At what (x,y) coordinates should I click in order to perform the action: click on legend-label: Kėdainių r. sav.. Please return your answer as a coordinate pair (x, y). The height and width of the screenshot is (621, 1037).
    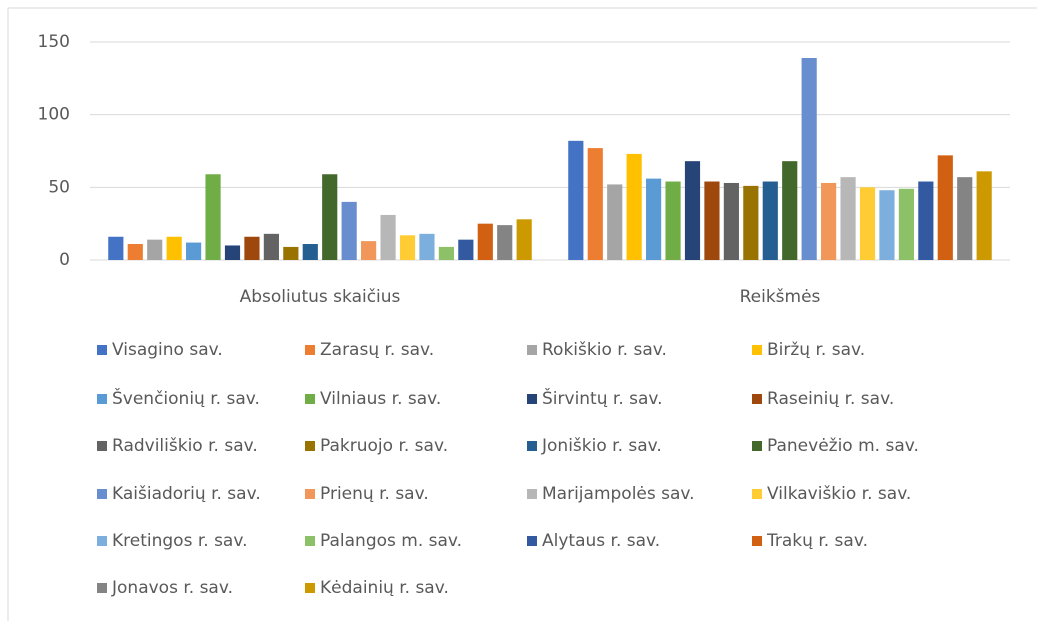
    Looking at the image, I should click on (384, 588).